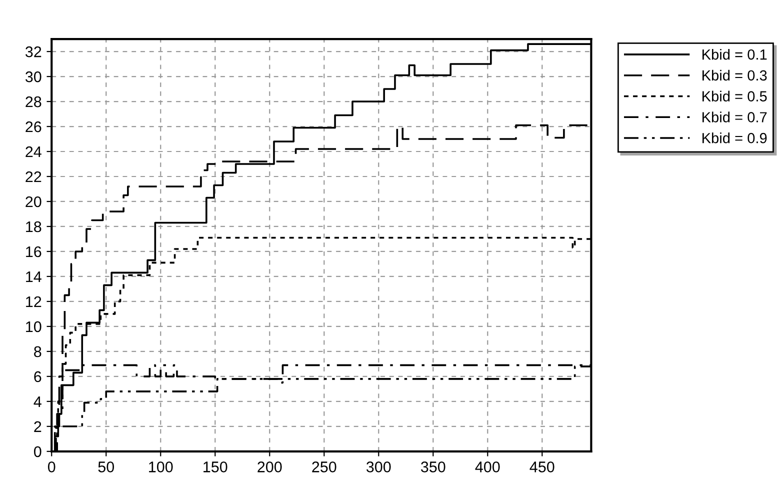 The height and width of the screenshot is (488, 782). What do you see at coordinates (161, 467) in the screenshot?
I see `x-tick-label: 100` at bounding box center [161, 467].